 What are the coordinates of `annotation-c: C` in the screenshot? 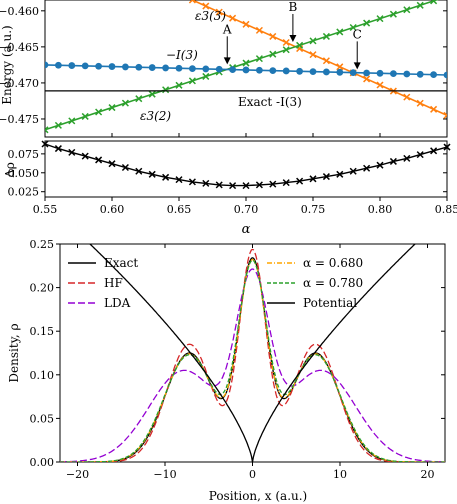 It's located at (357, 48).